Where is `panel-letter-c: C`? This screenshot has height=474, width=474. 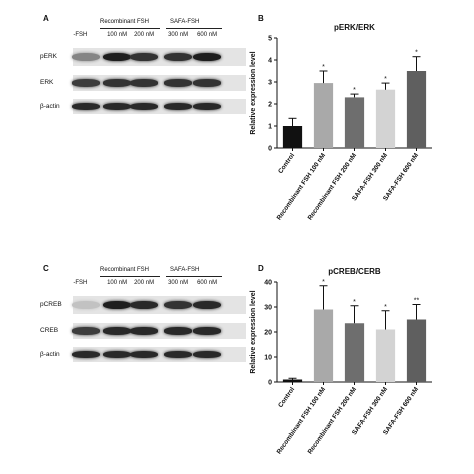 panel-letter-c: C is located at coordinates (46, 268).